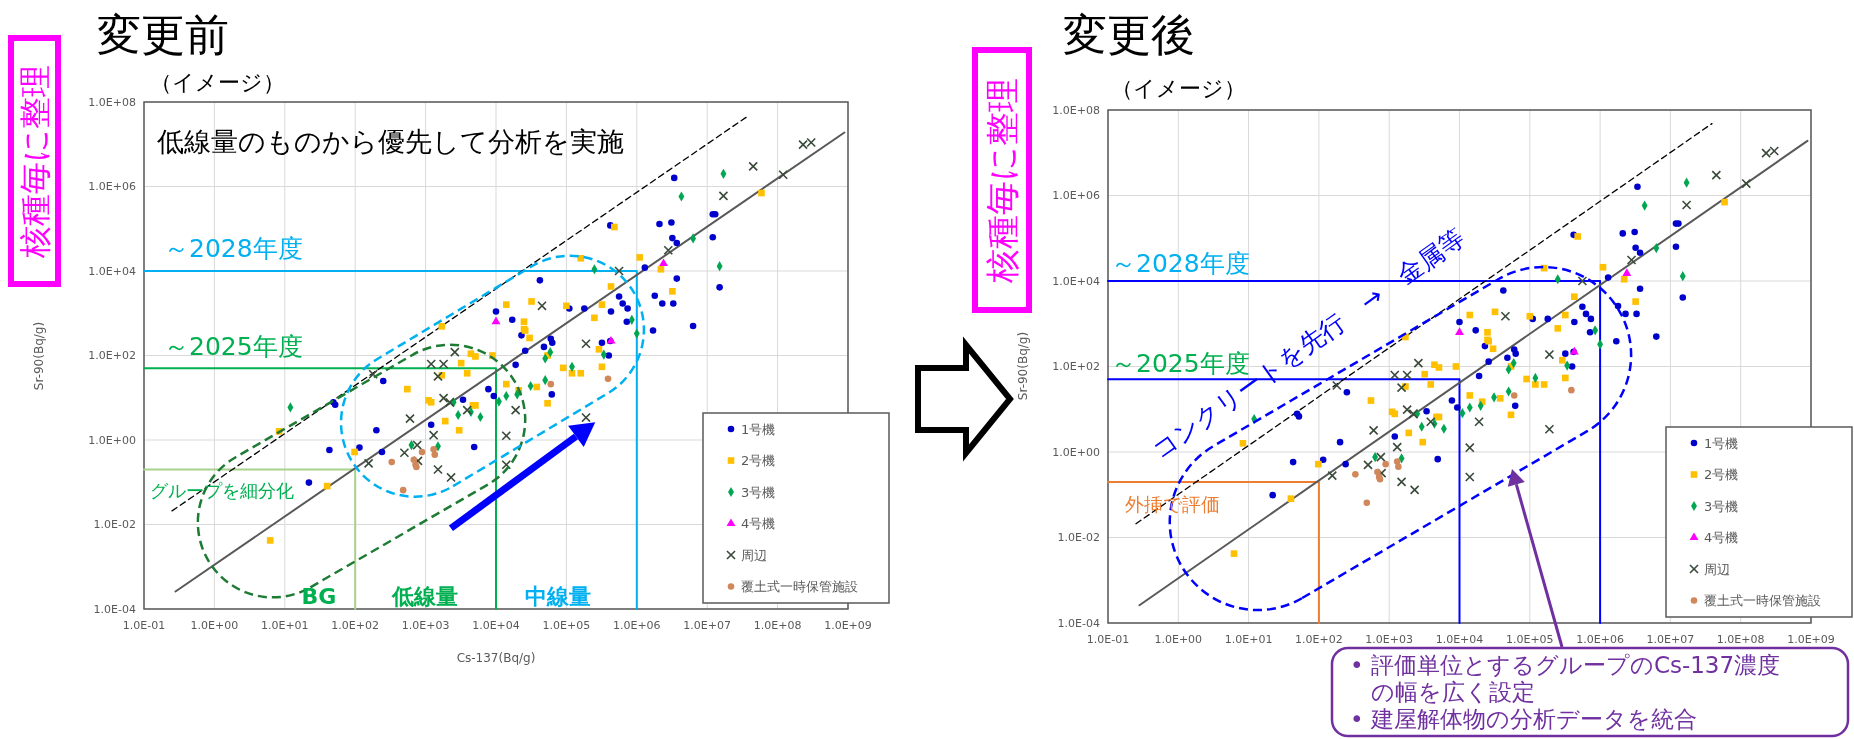  What do you see at coordinates (1523, 719) in the screenshot?
I see `text: • 建屋解体物の分析データを統合` at bounding box center [1523, 719].